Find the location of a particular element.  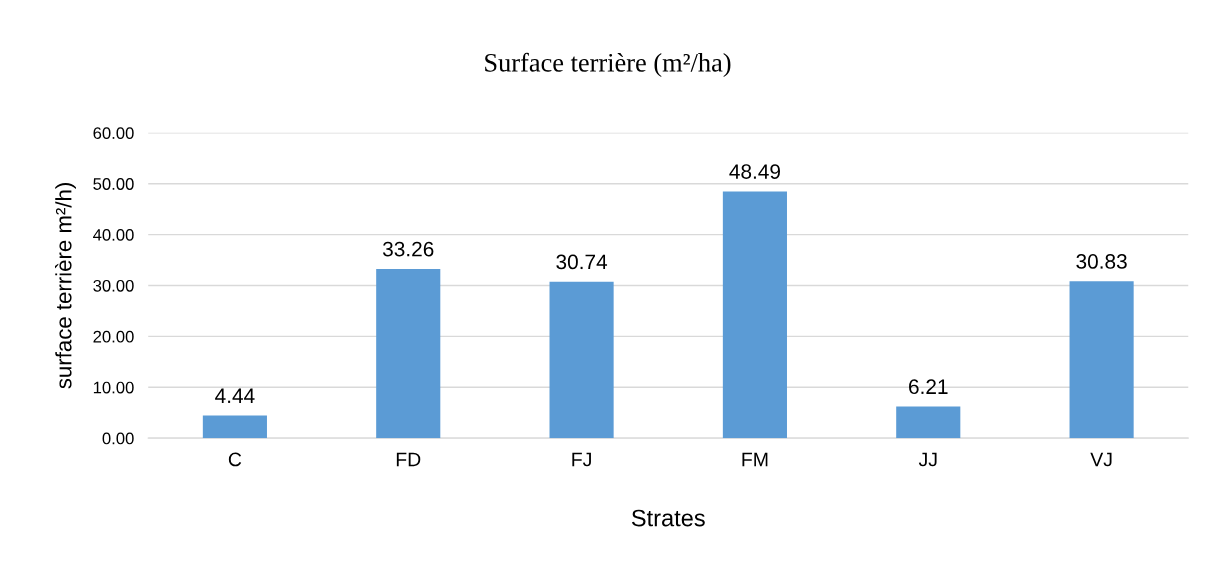

y-tick-label: 40.00 is located at coordinates (113, 234).